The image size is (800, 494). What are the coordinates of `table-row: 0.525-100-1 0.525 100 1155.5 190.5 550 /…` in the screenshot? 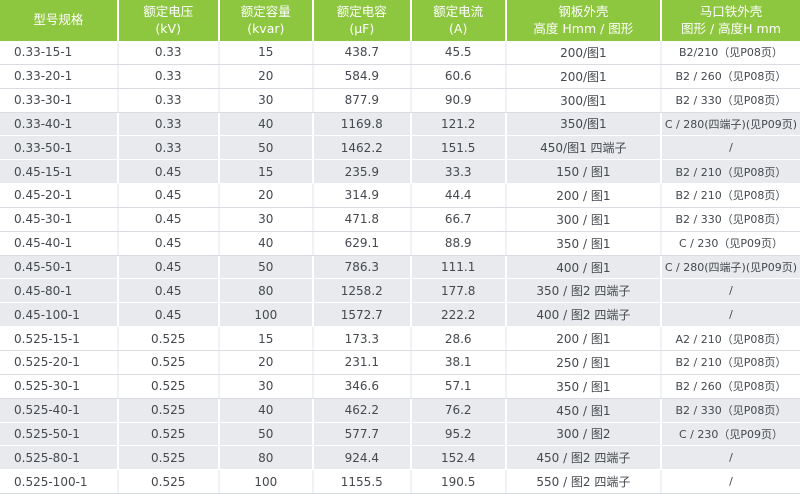 It's located at (400, 481).